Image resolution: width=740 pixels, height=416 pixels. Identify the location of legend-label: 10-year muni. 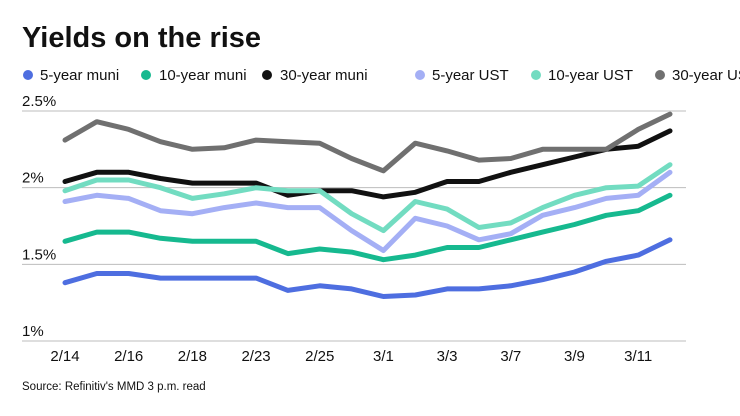
(203, 75).